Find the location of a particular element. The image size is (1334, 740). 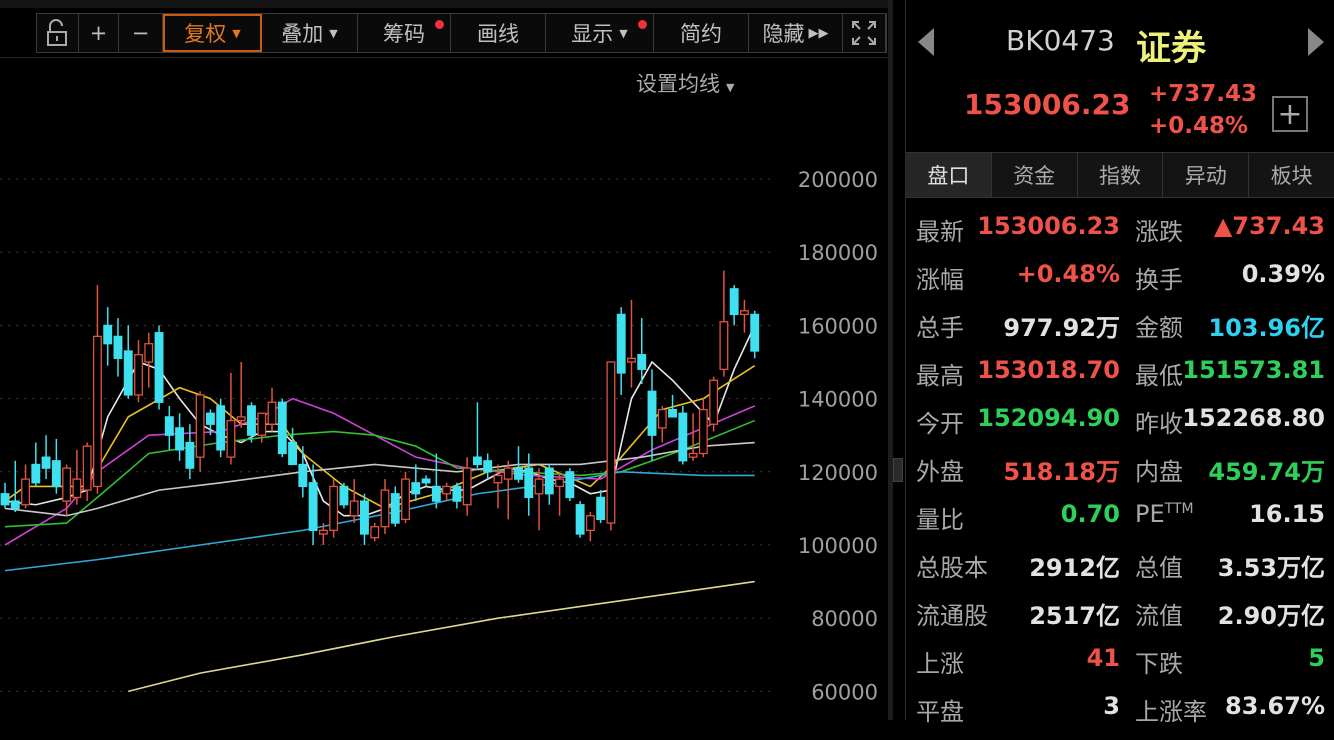

tab-1: 资金 is located at coordinates (1034, 175).